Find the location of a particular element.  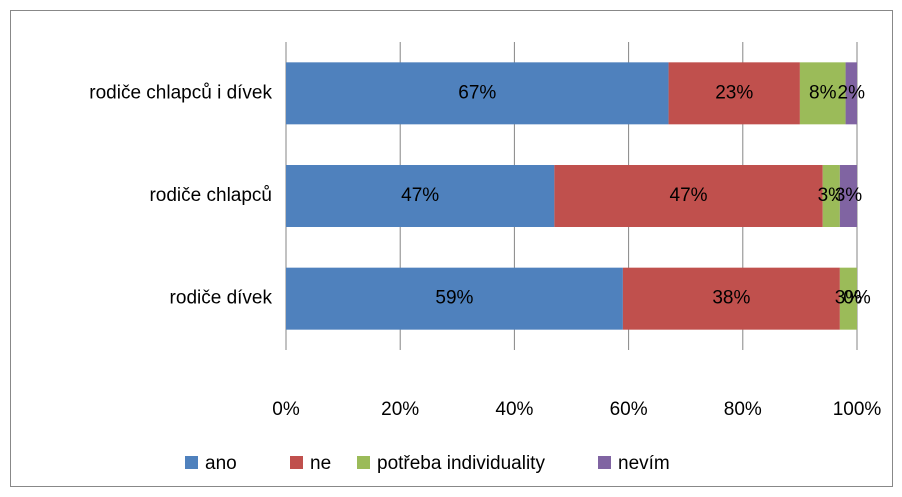

data-label: 8% is located at coordinates (823, 92).